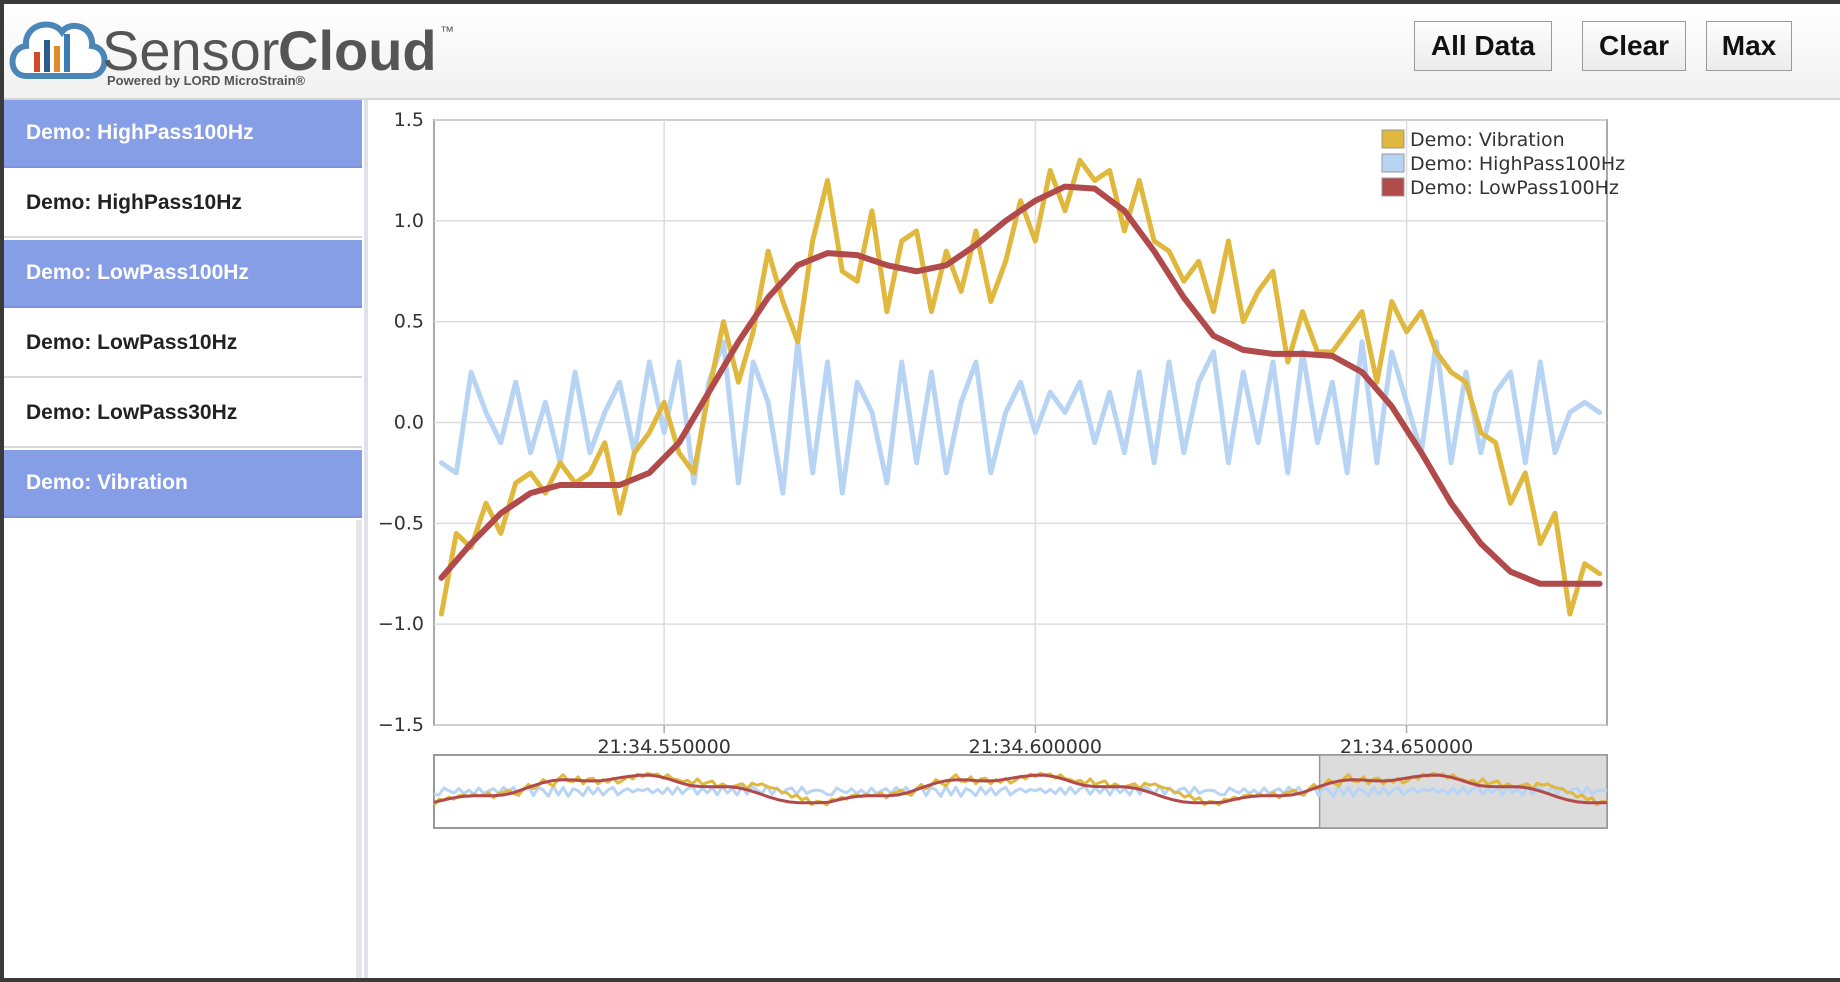 This screenshot has height=982, width=1840. Describe the element at coordinates (183, 274) in the screenshot. I see `sidebar-item-lowpass100hz: Demo: LowPass100Hz` at that location.